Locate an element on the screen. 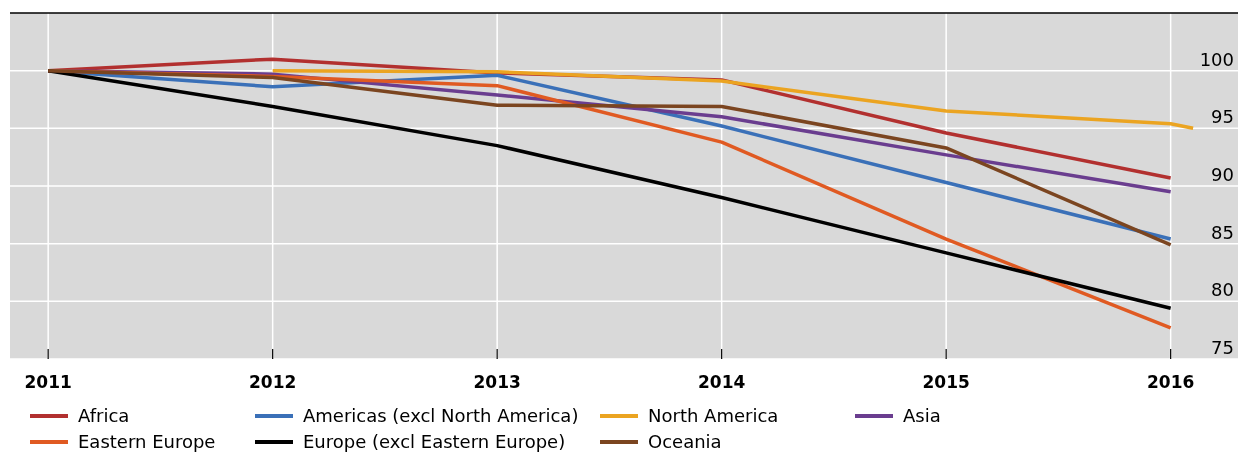  y-tick-label: 95 is located at coordinates (1222, 117).